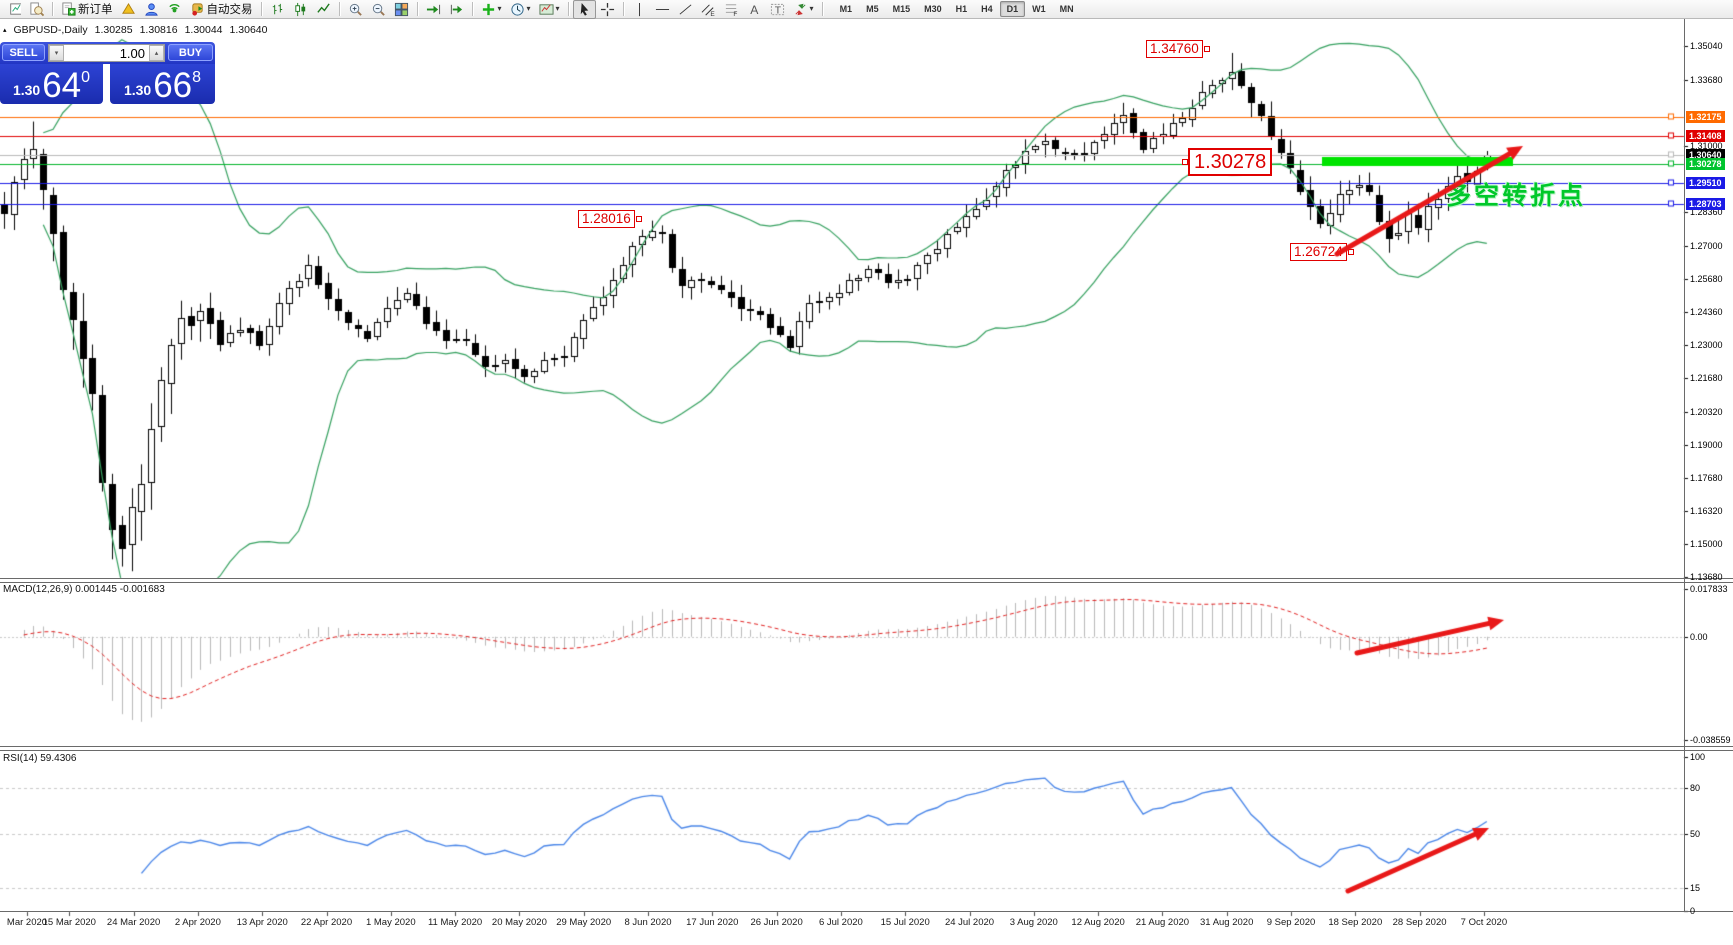  What do you see at coordinates (708, 9) in the screenshot?
I see `channel-icon: E` at bounding box center [708, 9].